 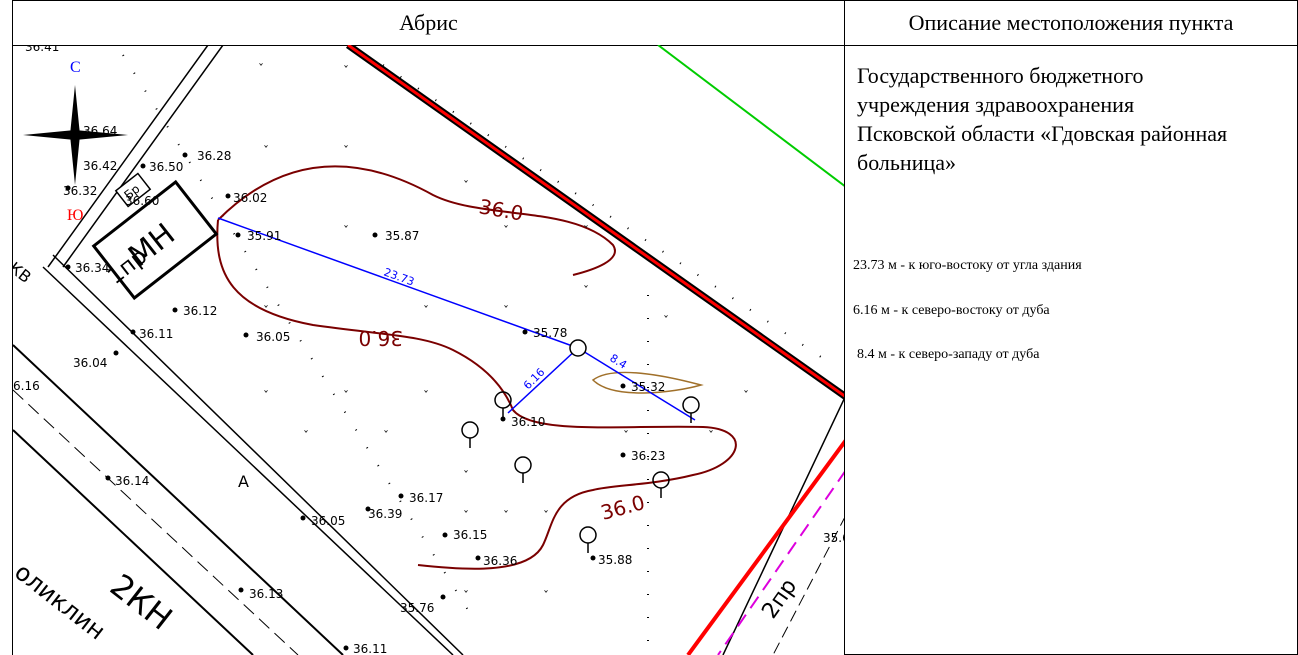 What do you see at coordinates (417, 608) in the screenshot?
I see `spot-height: 35.76` at bounding box center [417, 608].